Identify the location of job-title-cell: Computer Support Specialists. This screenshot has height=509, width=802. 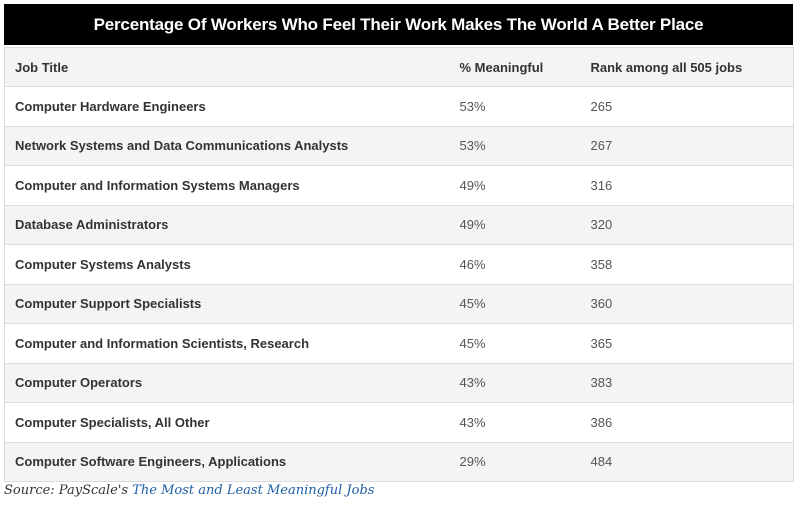
(227, 304).